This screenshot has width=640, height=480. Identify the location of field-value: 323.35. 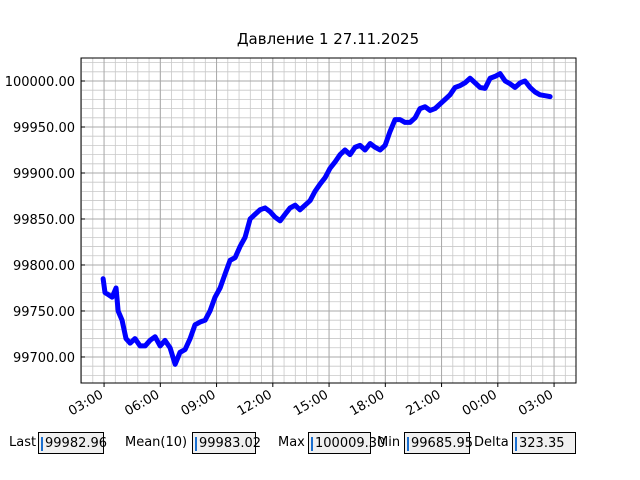
(544, 443).